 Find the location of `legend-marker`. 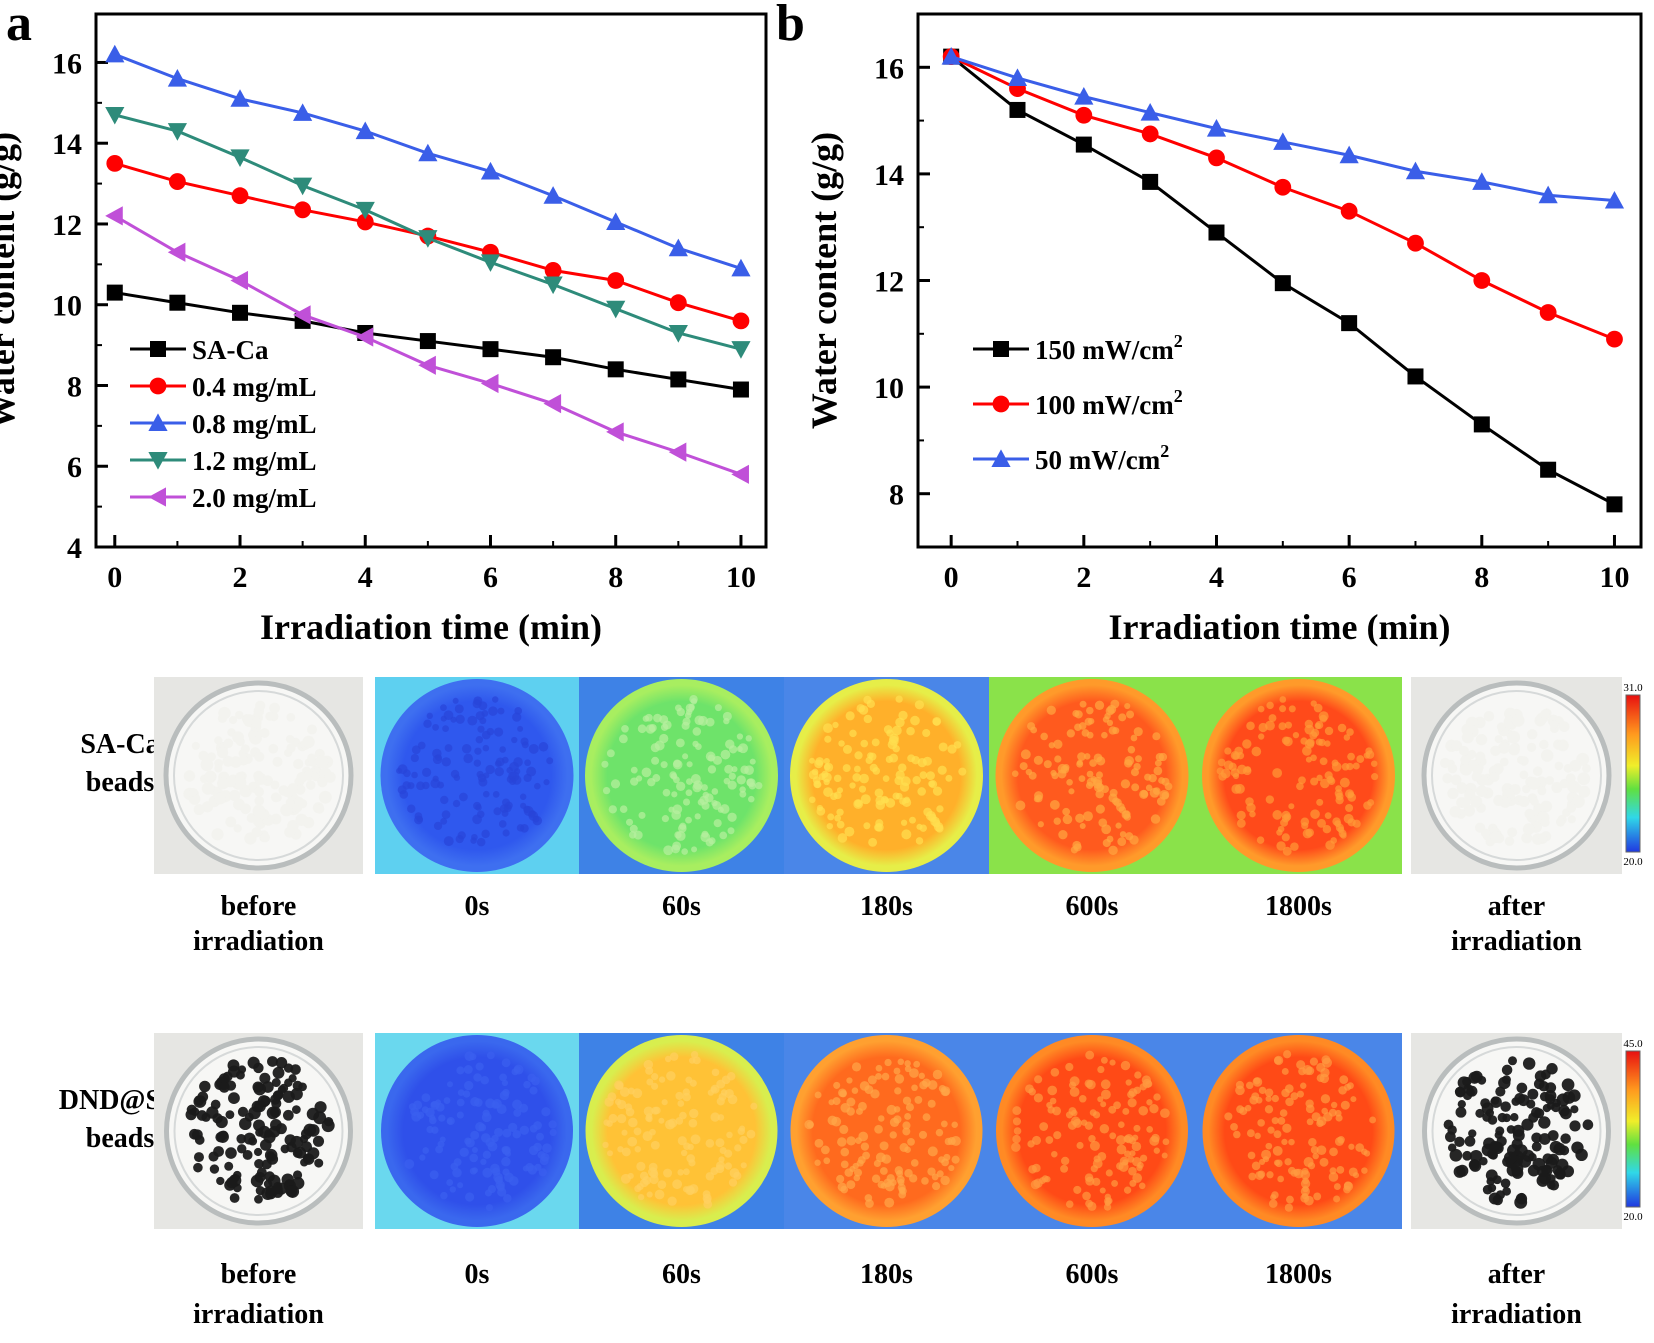

legend-marker is located at coordinates (1001, 404).